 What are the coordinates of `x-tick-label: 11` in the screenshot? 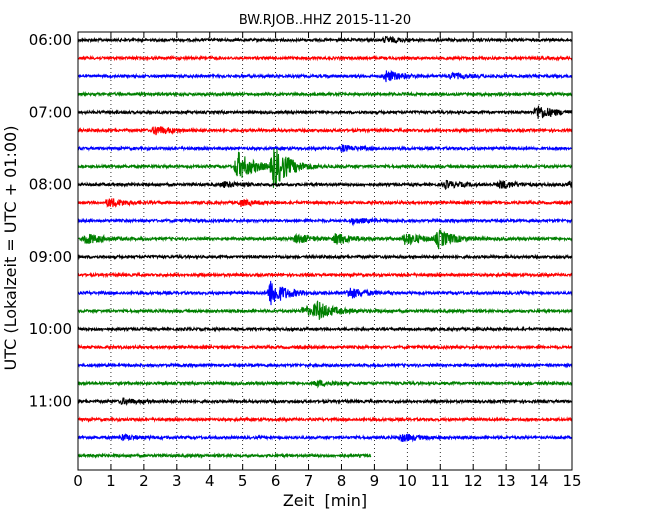 It's located at (440, 481).